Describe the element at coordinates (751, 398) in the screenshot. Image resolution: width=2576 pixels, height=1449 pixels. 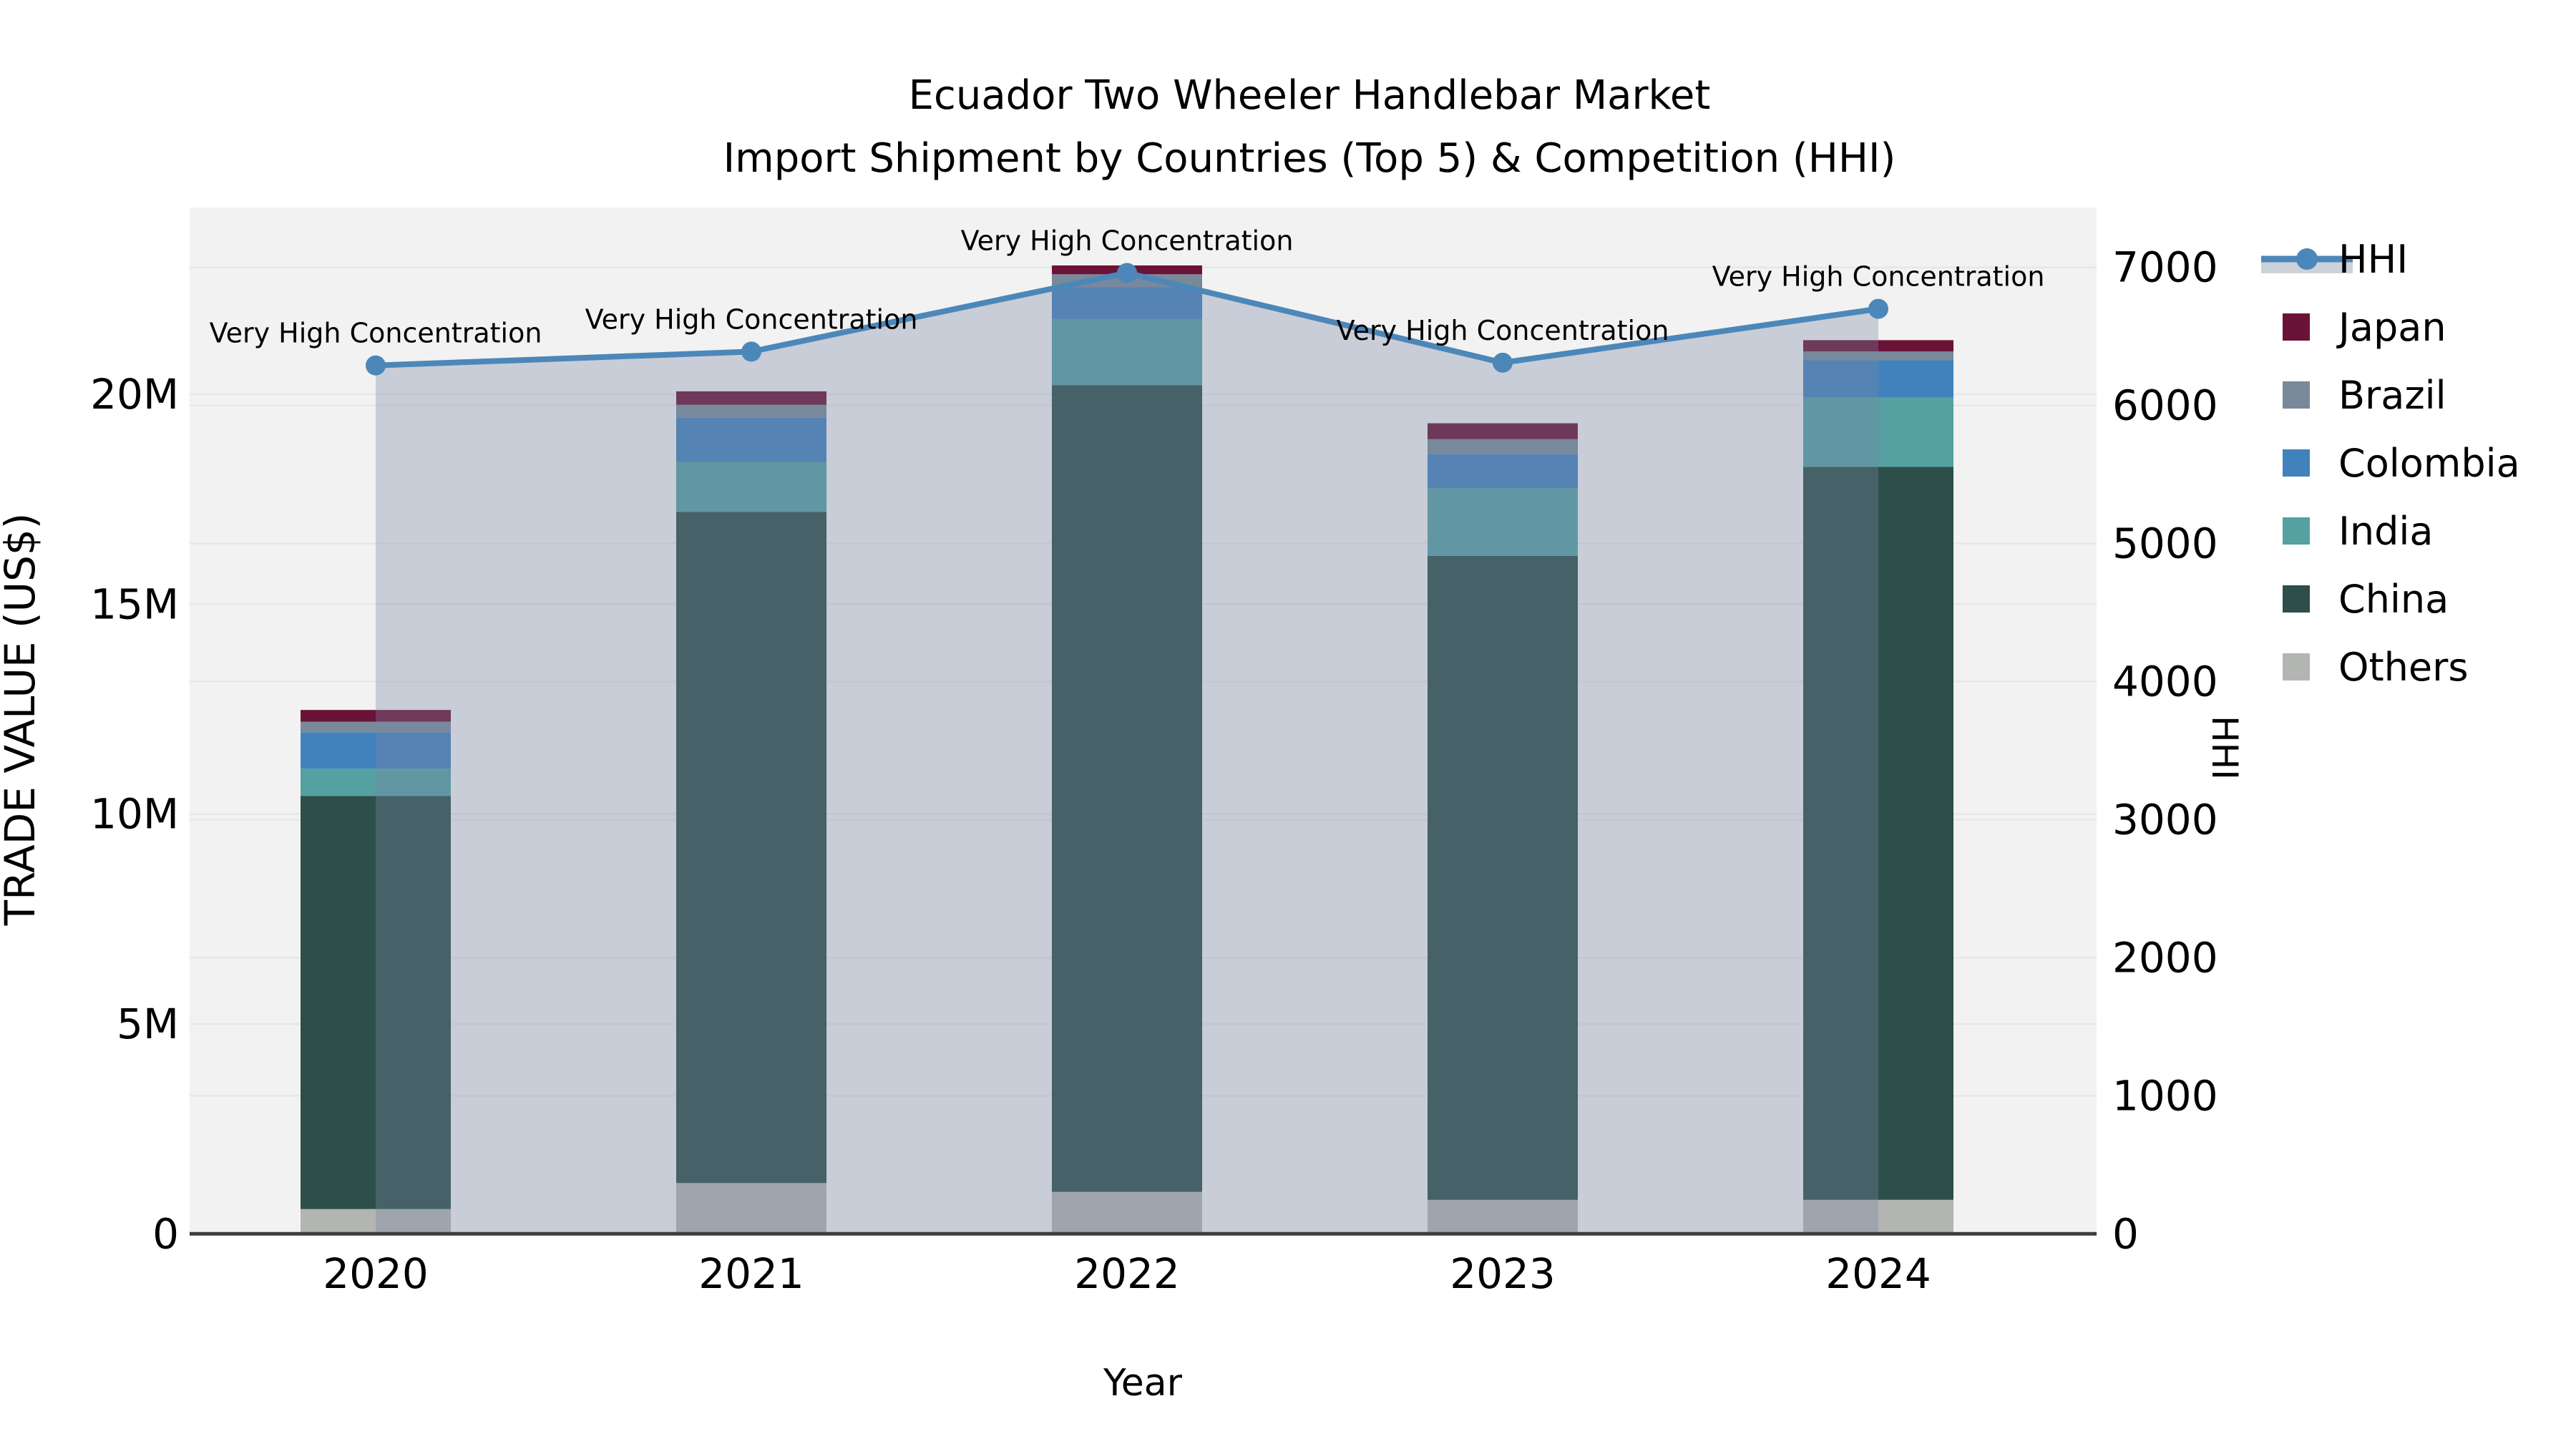
I see `bar-segment-2021-japan` at that location.